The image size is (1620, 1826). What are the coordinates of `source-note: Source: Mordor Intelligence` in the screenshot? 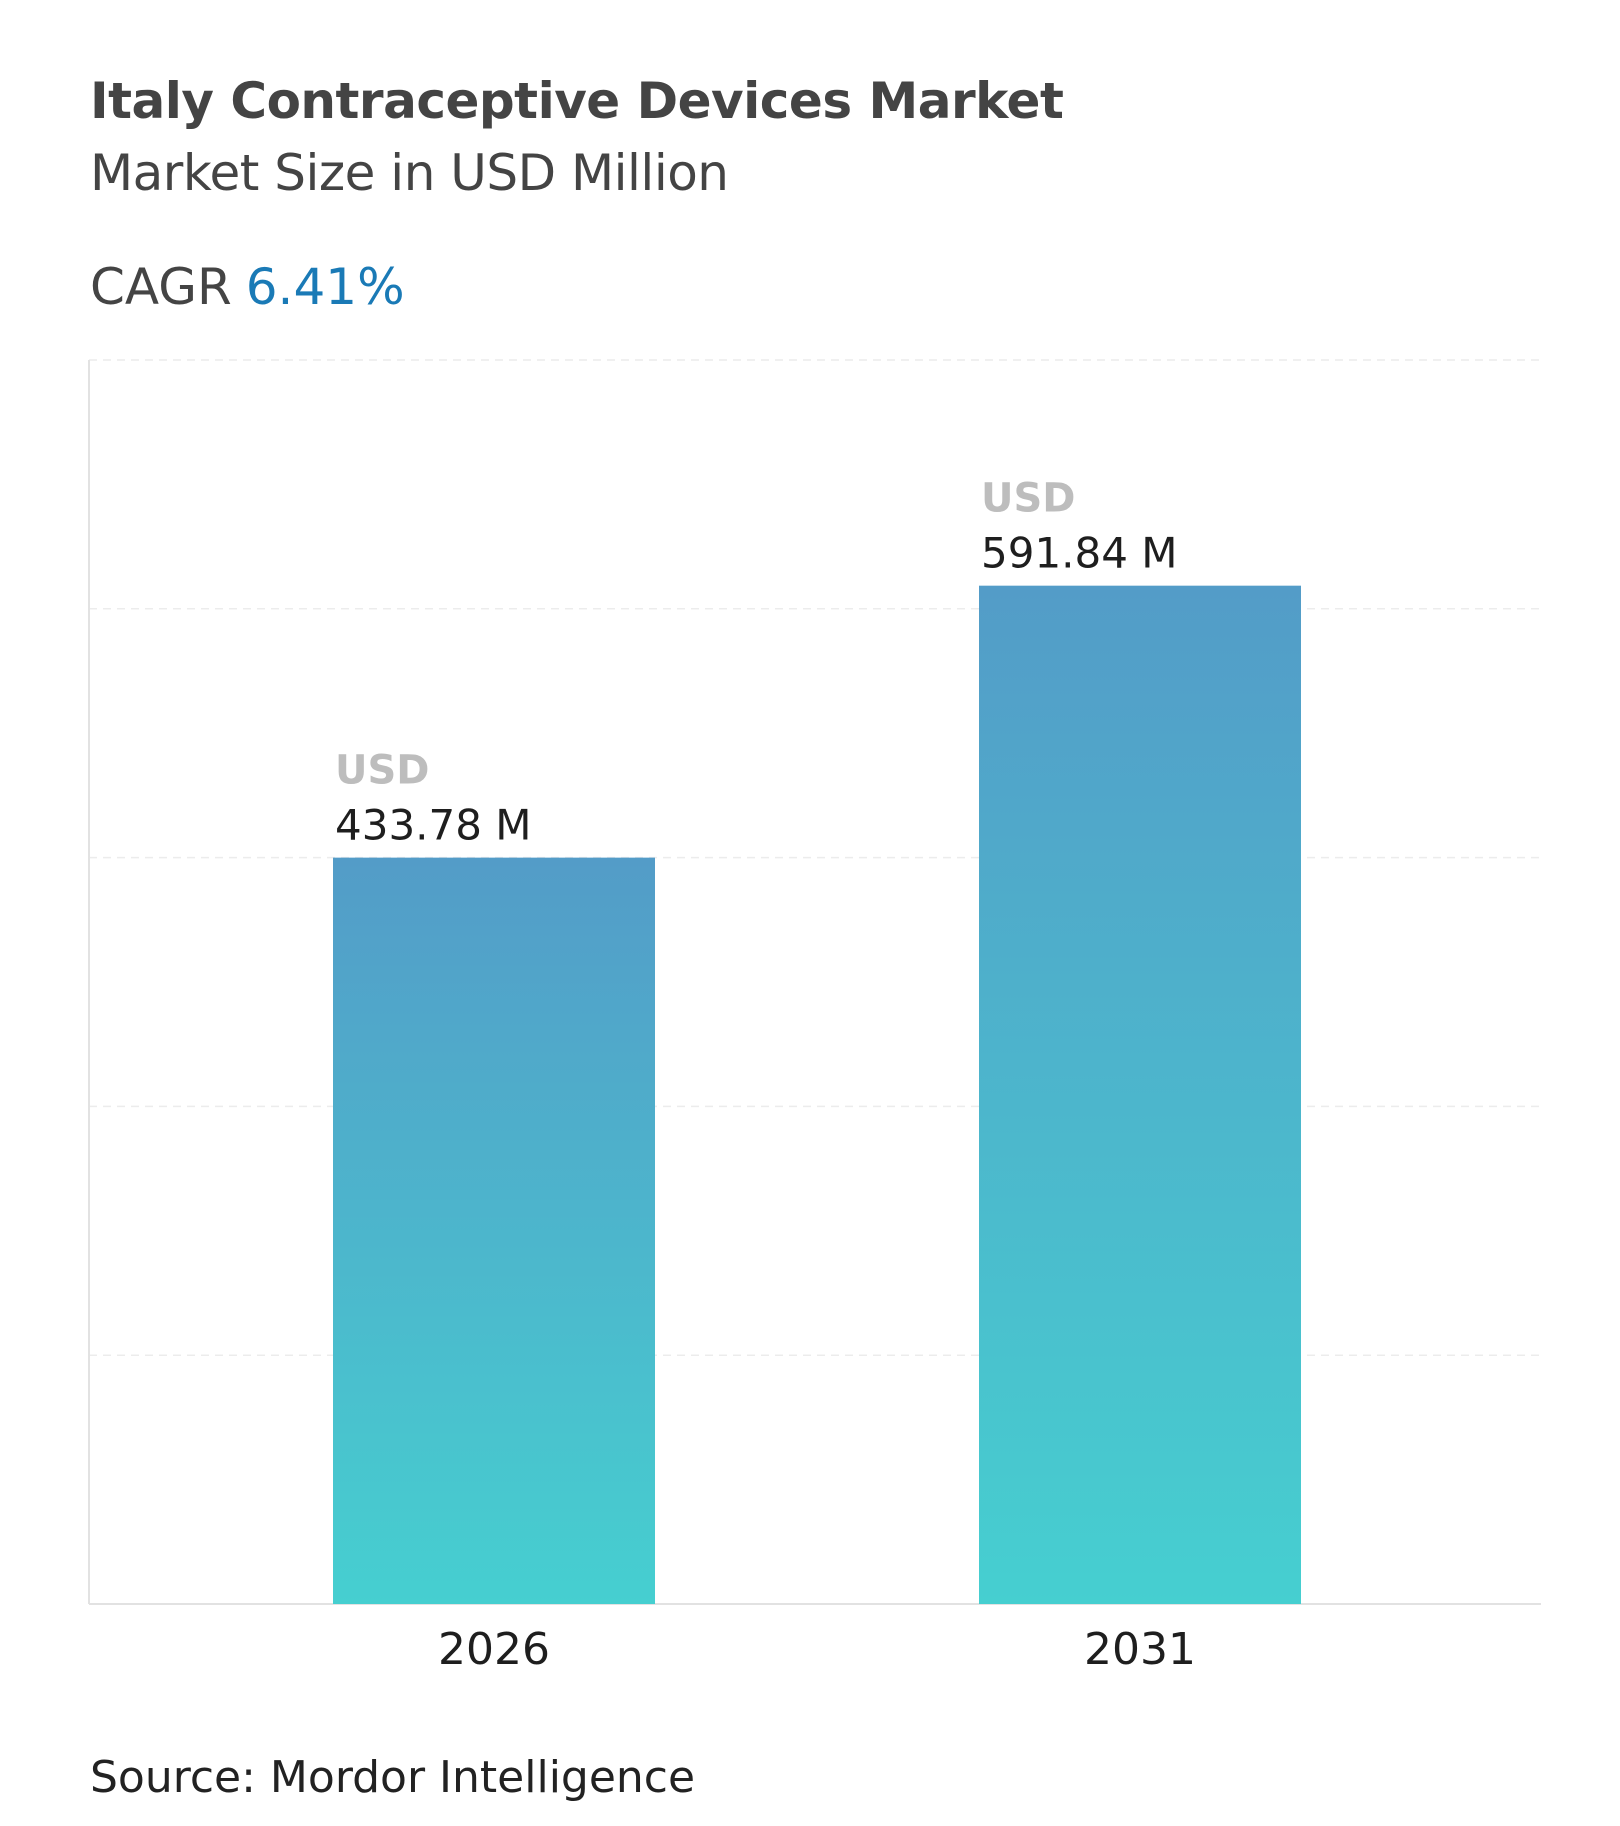 It's located at (393, 1777).